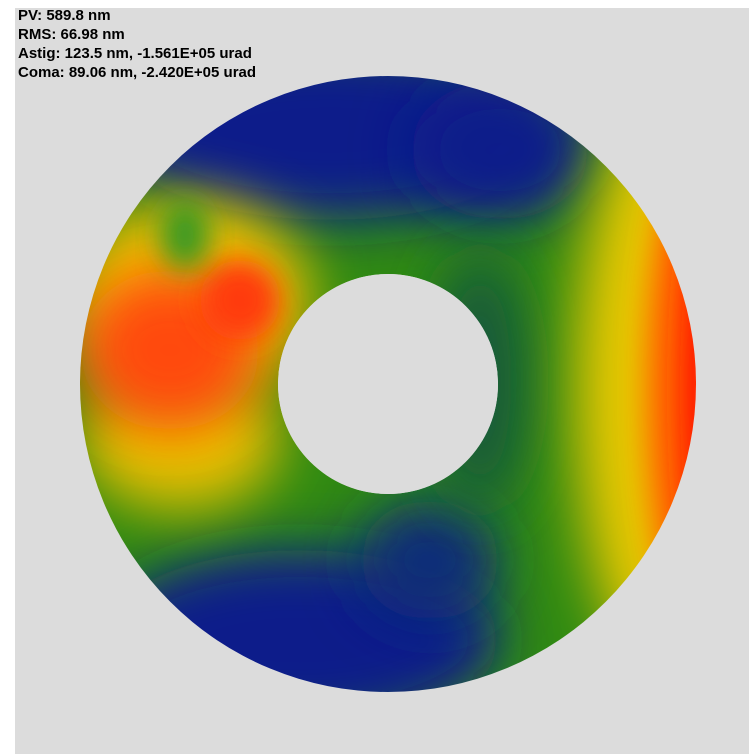  I want to click on pv-readout: PV: 589.8 nm, so click(64, 15).